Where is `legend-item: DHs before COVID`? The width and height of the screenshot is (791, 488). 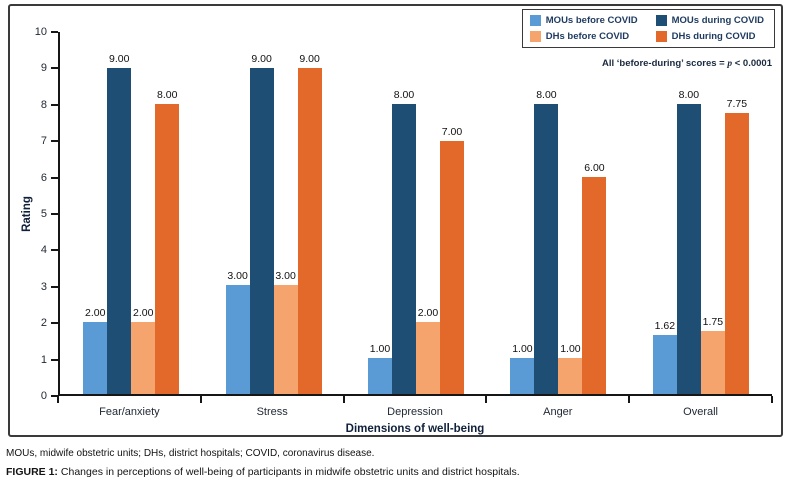
legend-item: DHs before COVID is located at coordinates (583, 36).